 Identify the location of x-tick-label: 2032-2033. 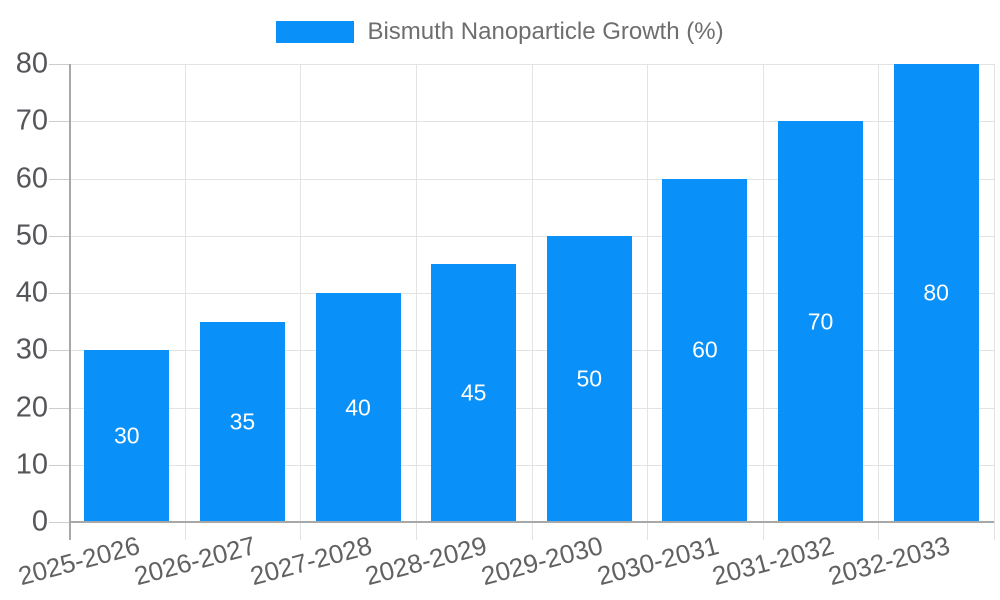
(888, 561).